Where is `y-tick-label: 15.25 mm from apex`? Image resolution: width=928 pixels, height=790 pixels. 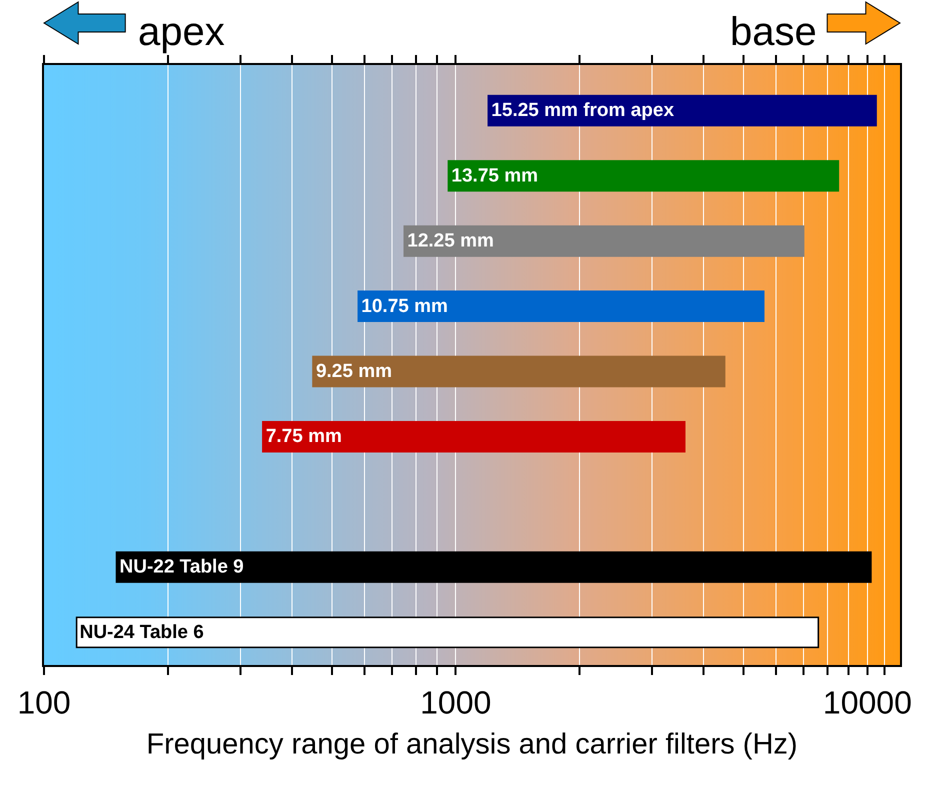
y-tick-label: 15.25 mm from apex is located at coordinates (582, 111).